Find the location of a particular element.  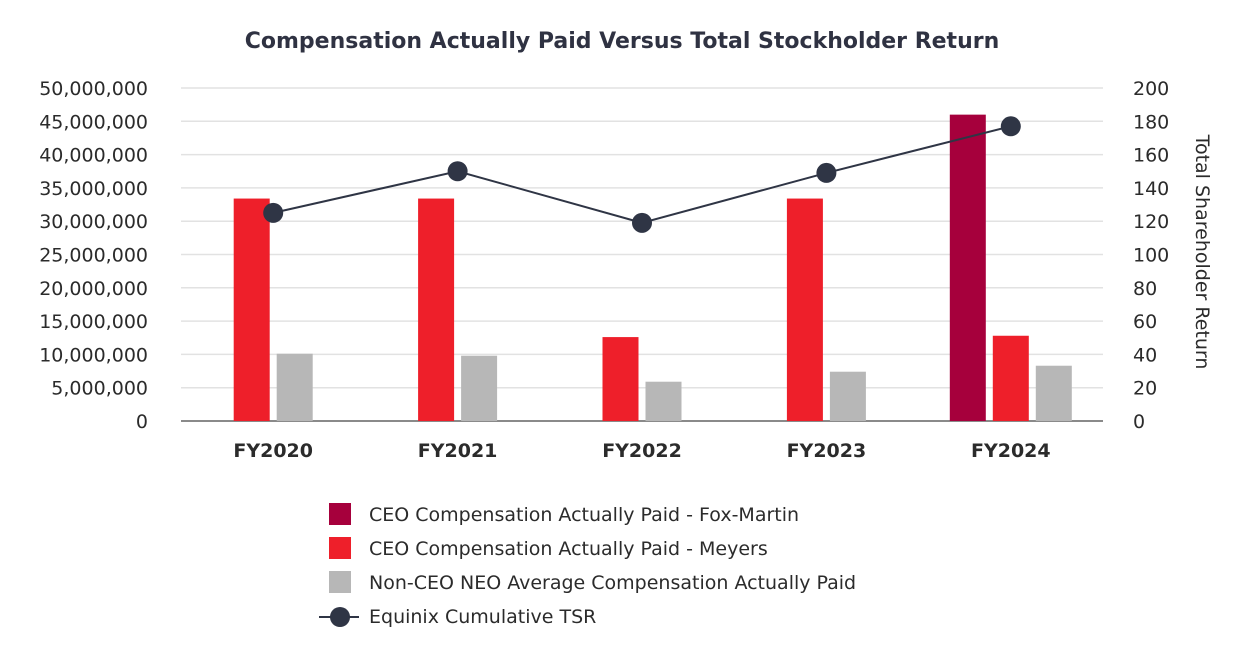

x-tick-label: FY2022 is located at coordinates (642, 451).